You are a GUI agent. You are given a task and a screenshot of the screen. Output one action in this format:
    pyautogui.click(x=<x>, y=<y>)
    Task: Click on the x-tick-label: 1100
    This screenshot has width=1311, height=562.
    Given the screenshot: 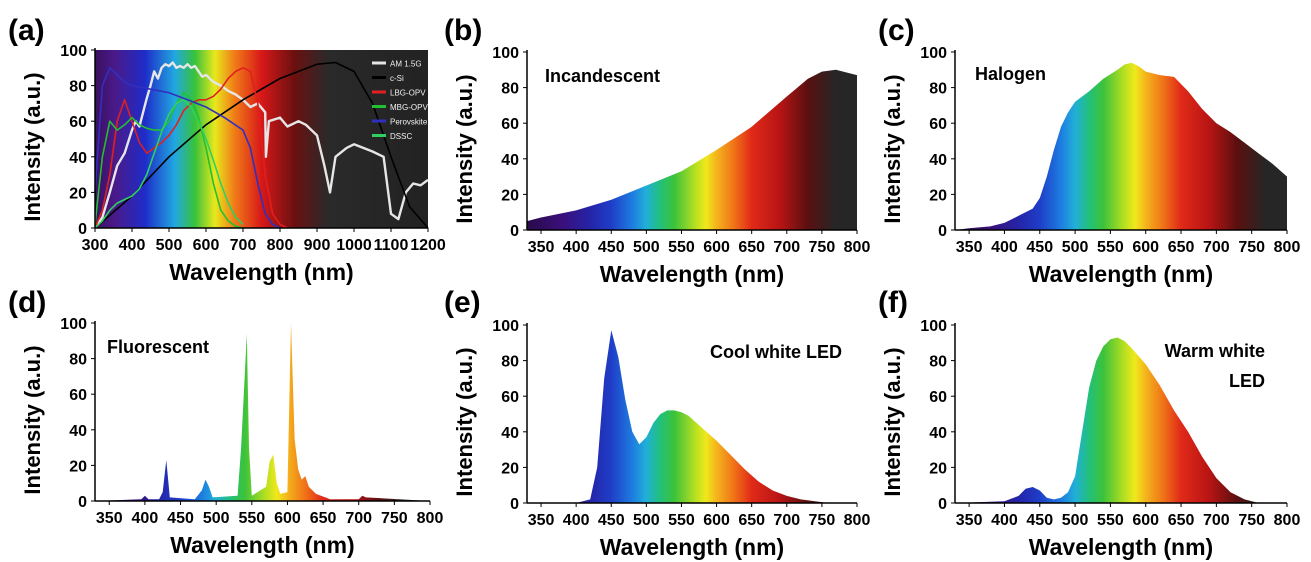 What is the action you would take?
    pyautogui.click(x=391, y=245)
    